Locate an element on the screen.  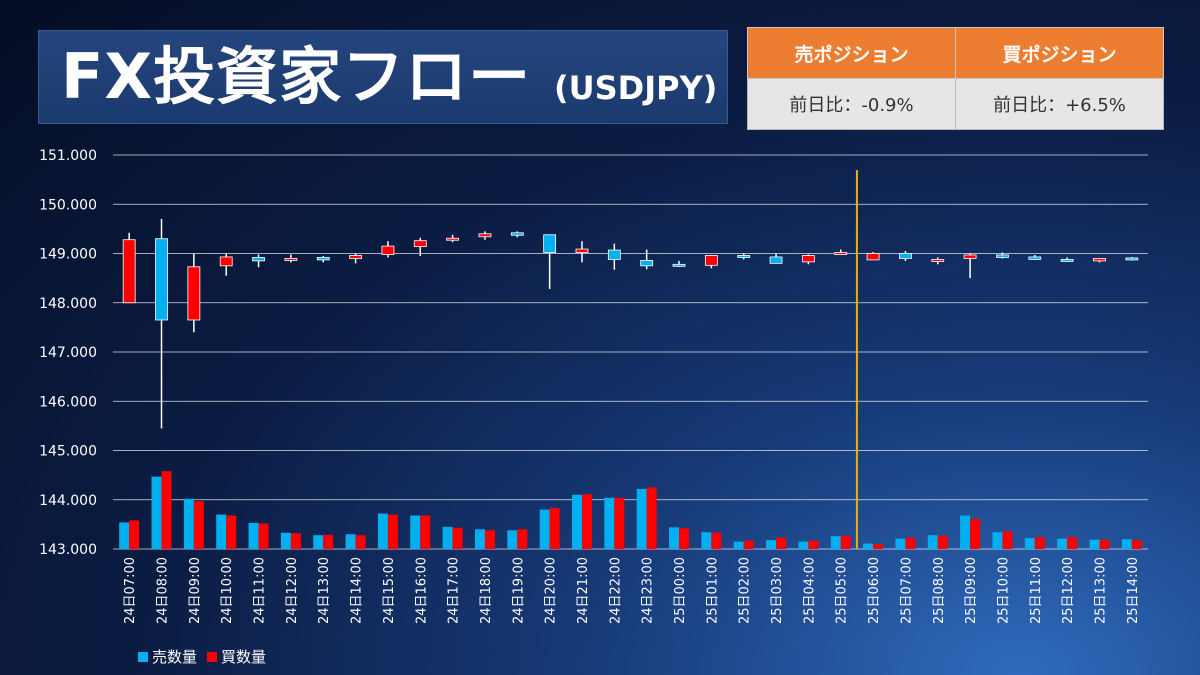
x-tick-label: 25日08:00 is located at coordinates (939, 590).